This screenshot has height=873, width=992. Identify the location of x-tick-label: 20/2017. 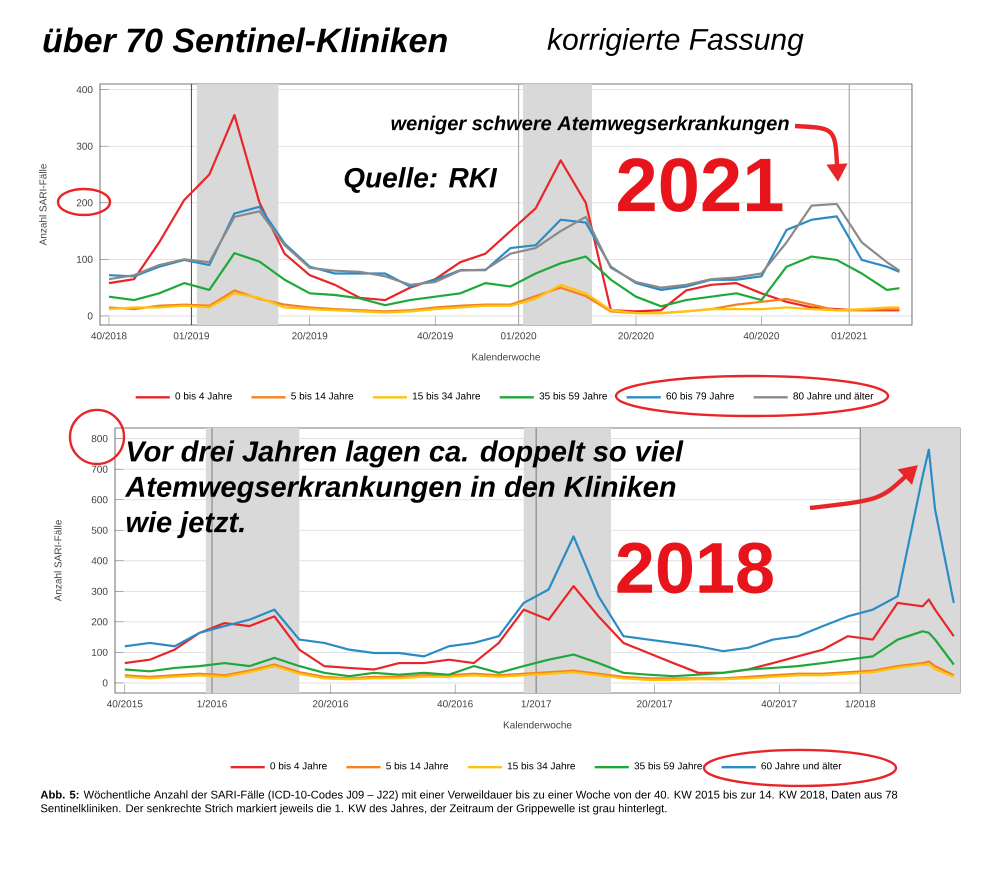
(654, 704).